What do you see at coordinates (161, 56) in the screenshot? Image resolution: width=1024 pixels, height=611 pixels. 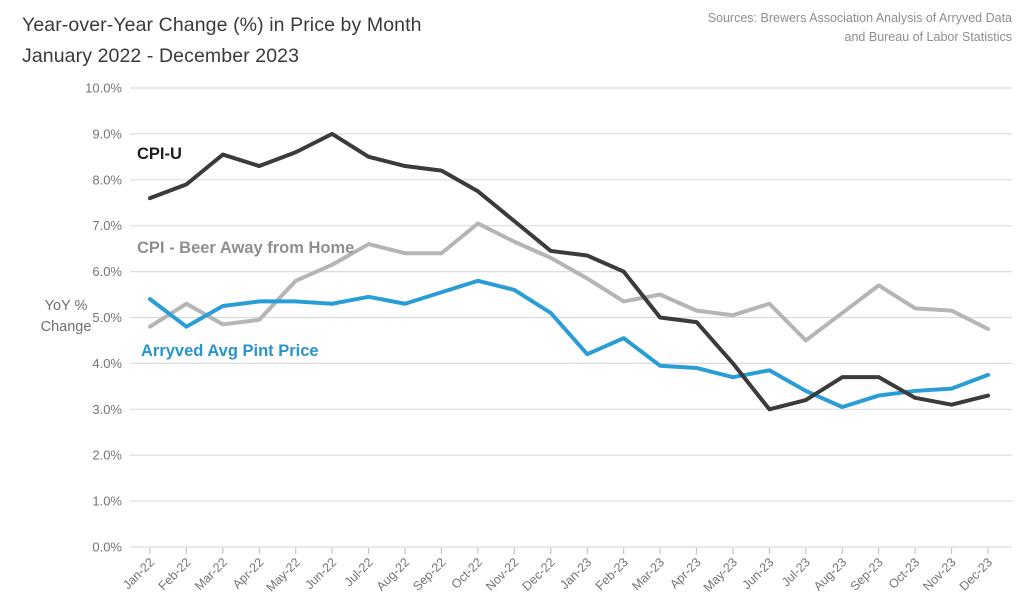 I see `chart-title-line2: January 2022 - December 2023` at bounding box center [161, 56].